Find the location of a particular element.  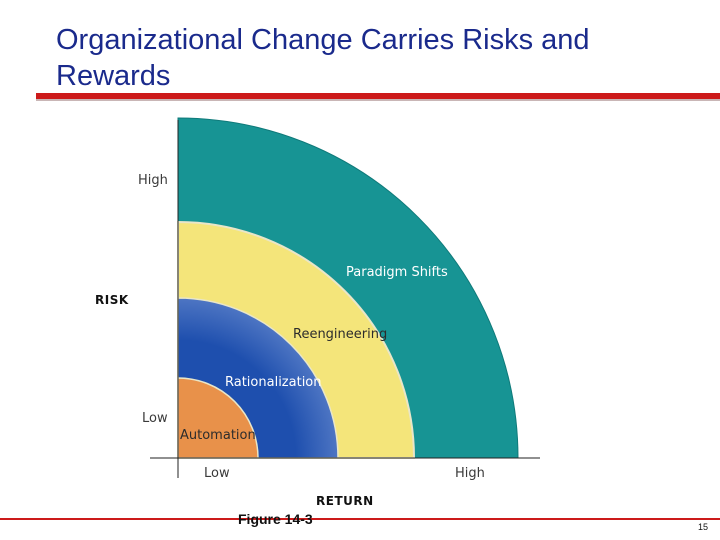

label-paradigm-shifts: Paradigm Shifts is located at coordinates (397, 272).